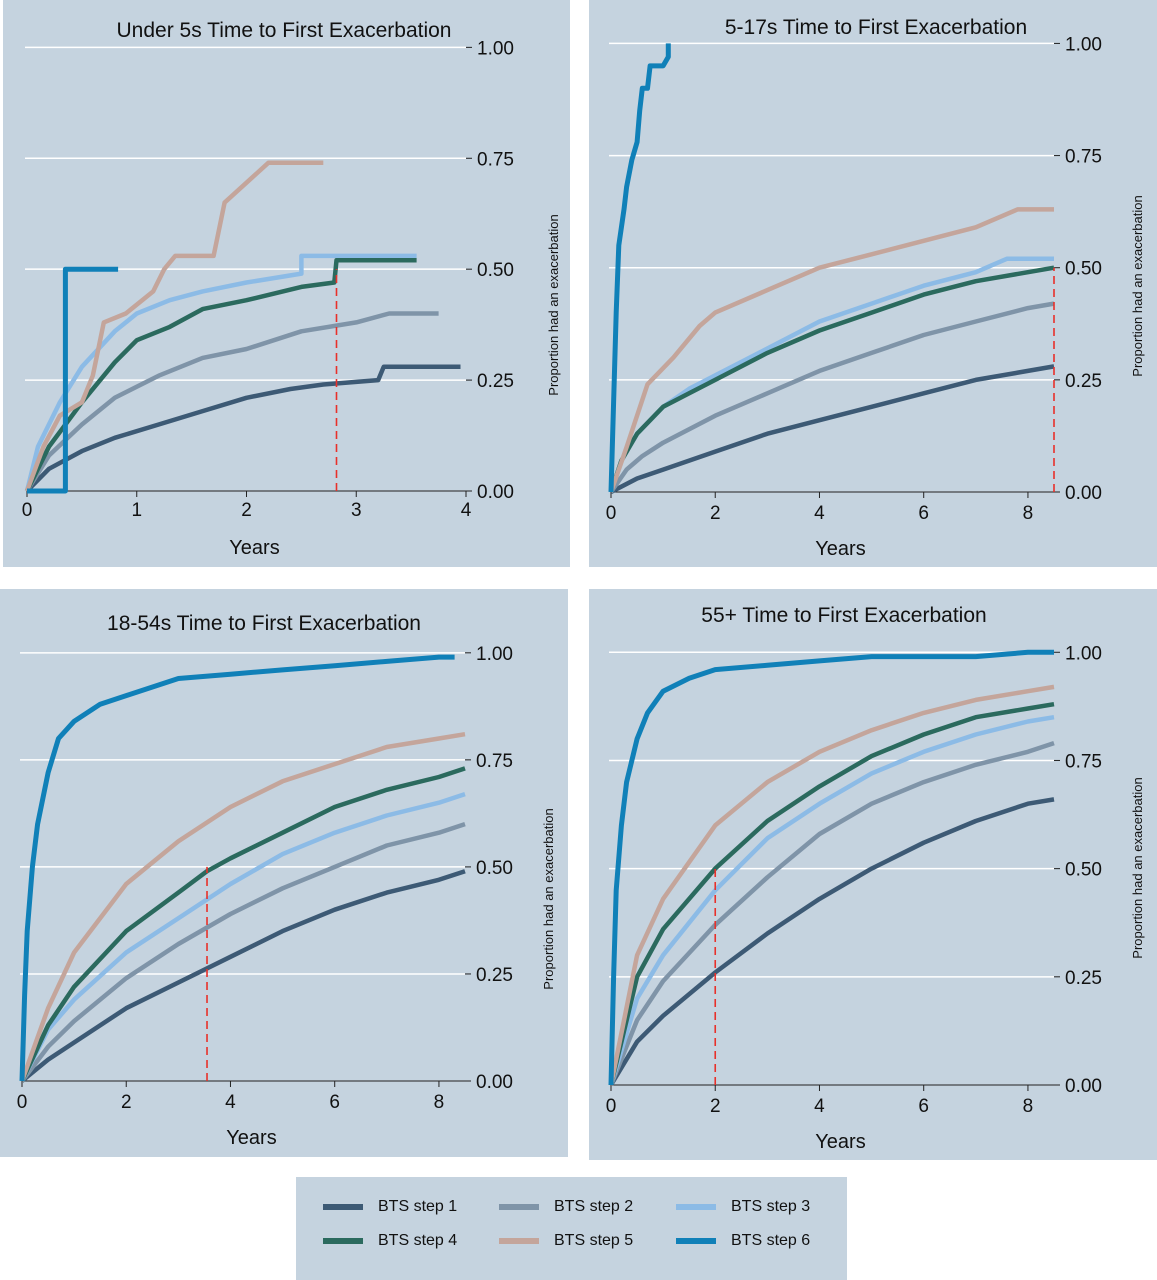  Describe the element at coordinates (843, 615) in the screenshot. I see `chart-title: 55+ Time to First Exacerbation` at that location.